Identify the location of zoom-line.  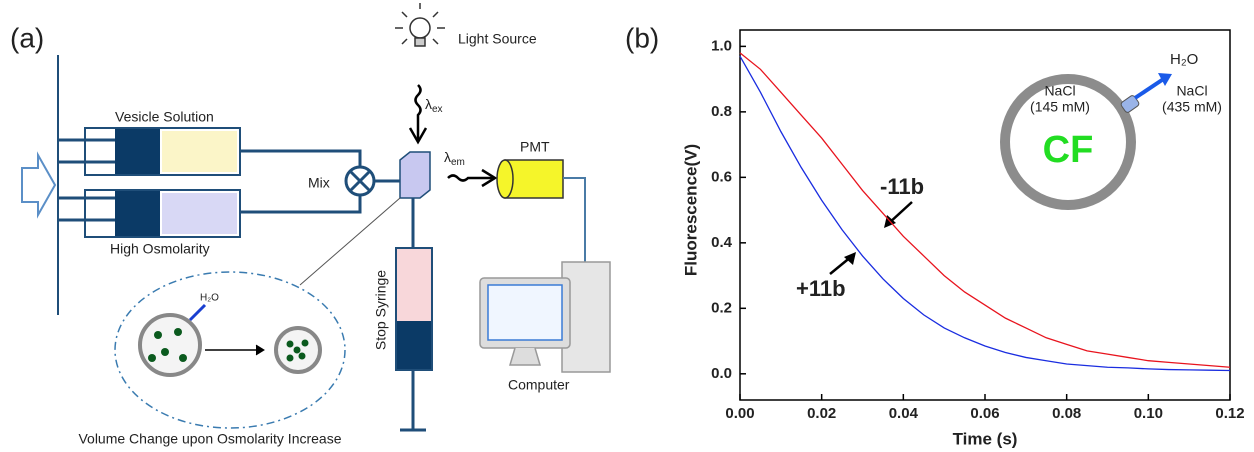
(350, 241).